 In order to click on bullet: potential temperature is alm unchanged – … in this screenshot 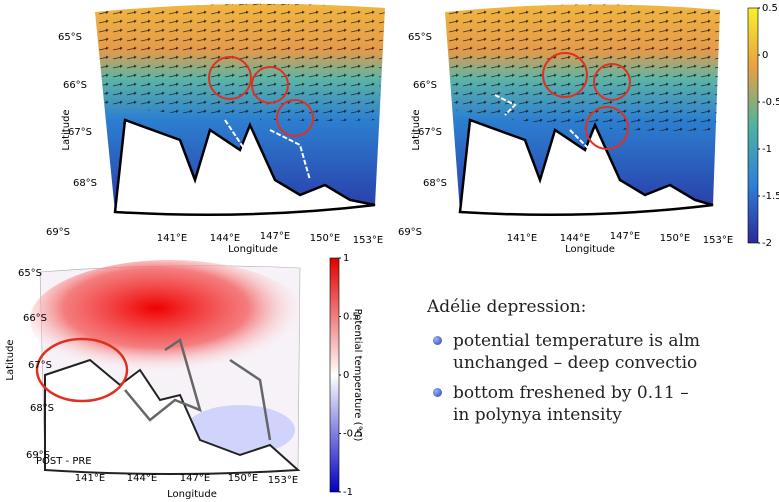, I will do `click(606, 352)`.